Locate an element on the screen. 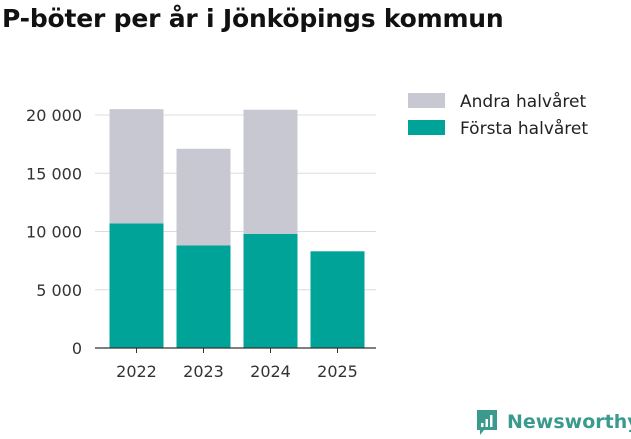 The width and height of the screenshot is (631, 439). bar-2025-forsta is located at coordinates (337, 299).